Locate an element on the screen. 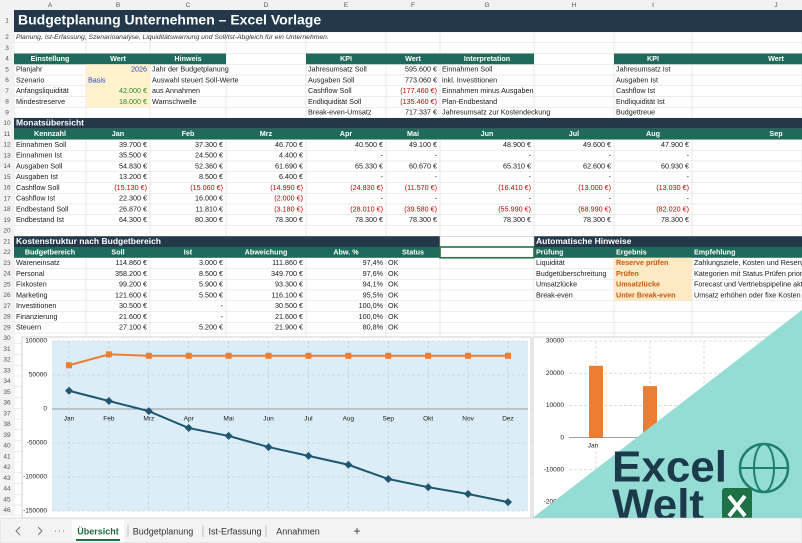 Image resolution: width=802 pixels, height=543 pixels. column-header: D is located at coordinates (266, 5).